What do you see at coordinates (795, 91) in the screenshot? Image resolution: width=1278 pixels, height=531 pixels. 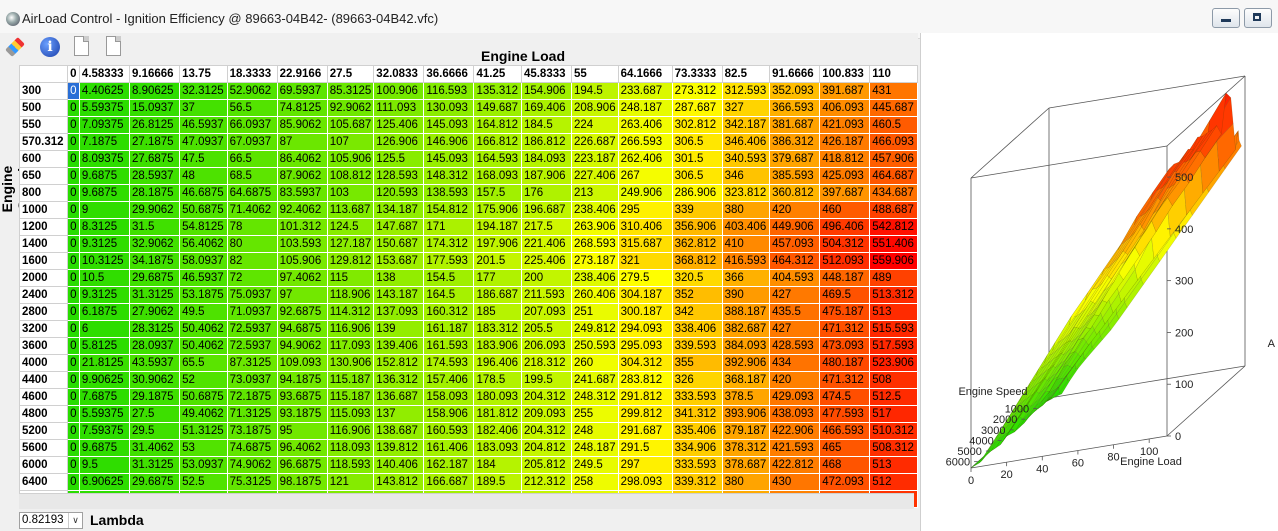 I see `table-cell: 352.093` at bounding box center [795, 91].